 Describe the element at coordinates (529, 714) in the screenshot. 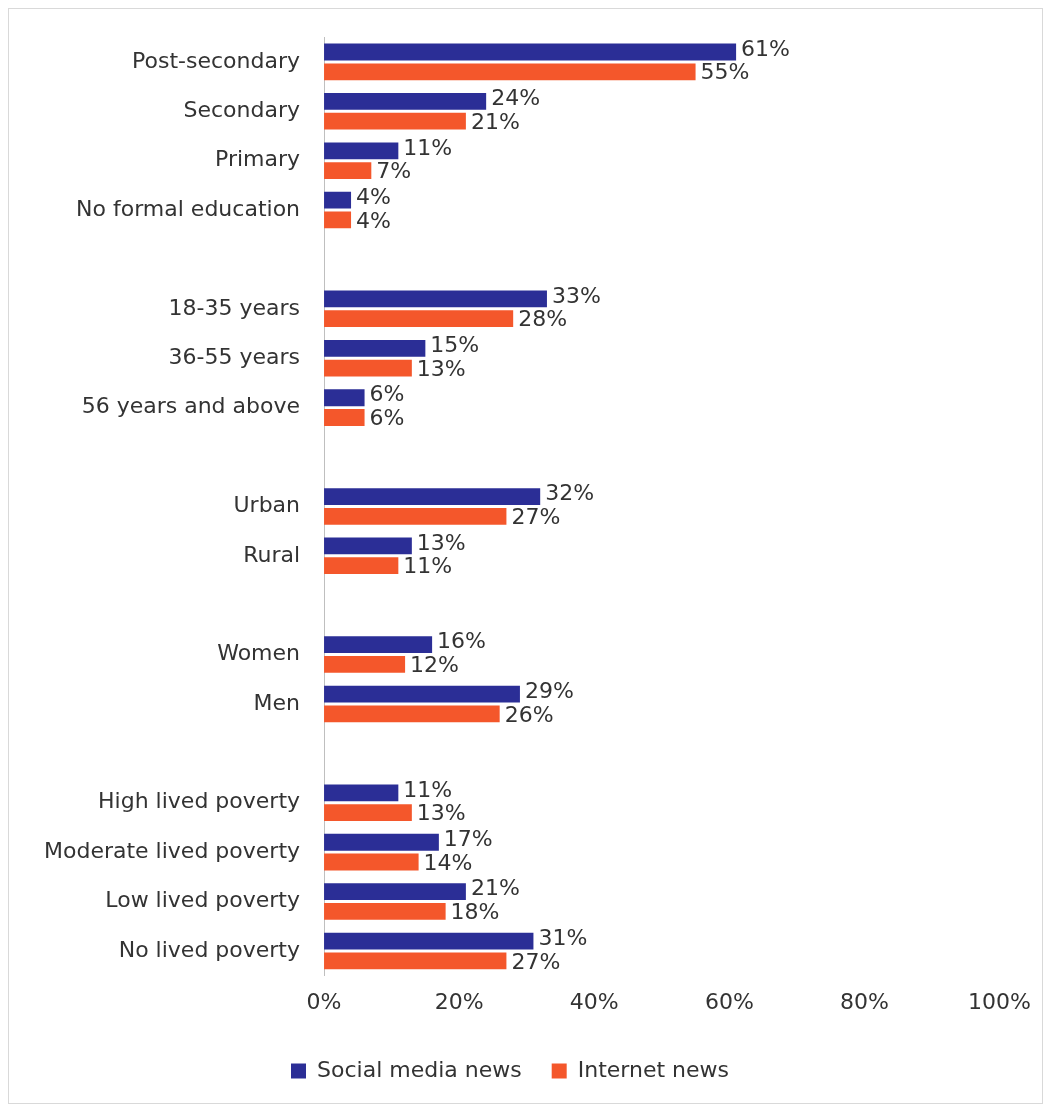

I see `data-label: 26%` at that location.